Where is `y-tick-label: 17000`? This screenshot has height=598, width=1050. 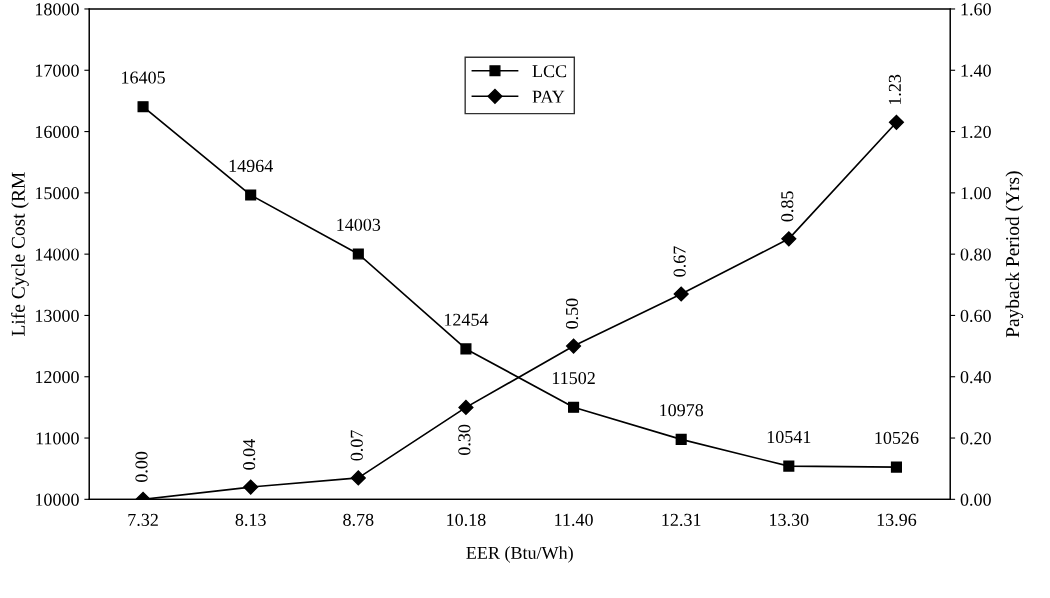
y-tick-label: 17000 is located at coordinates (57, 70).